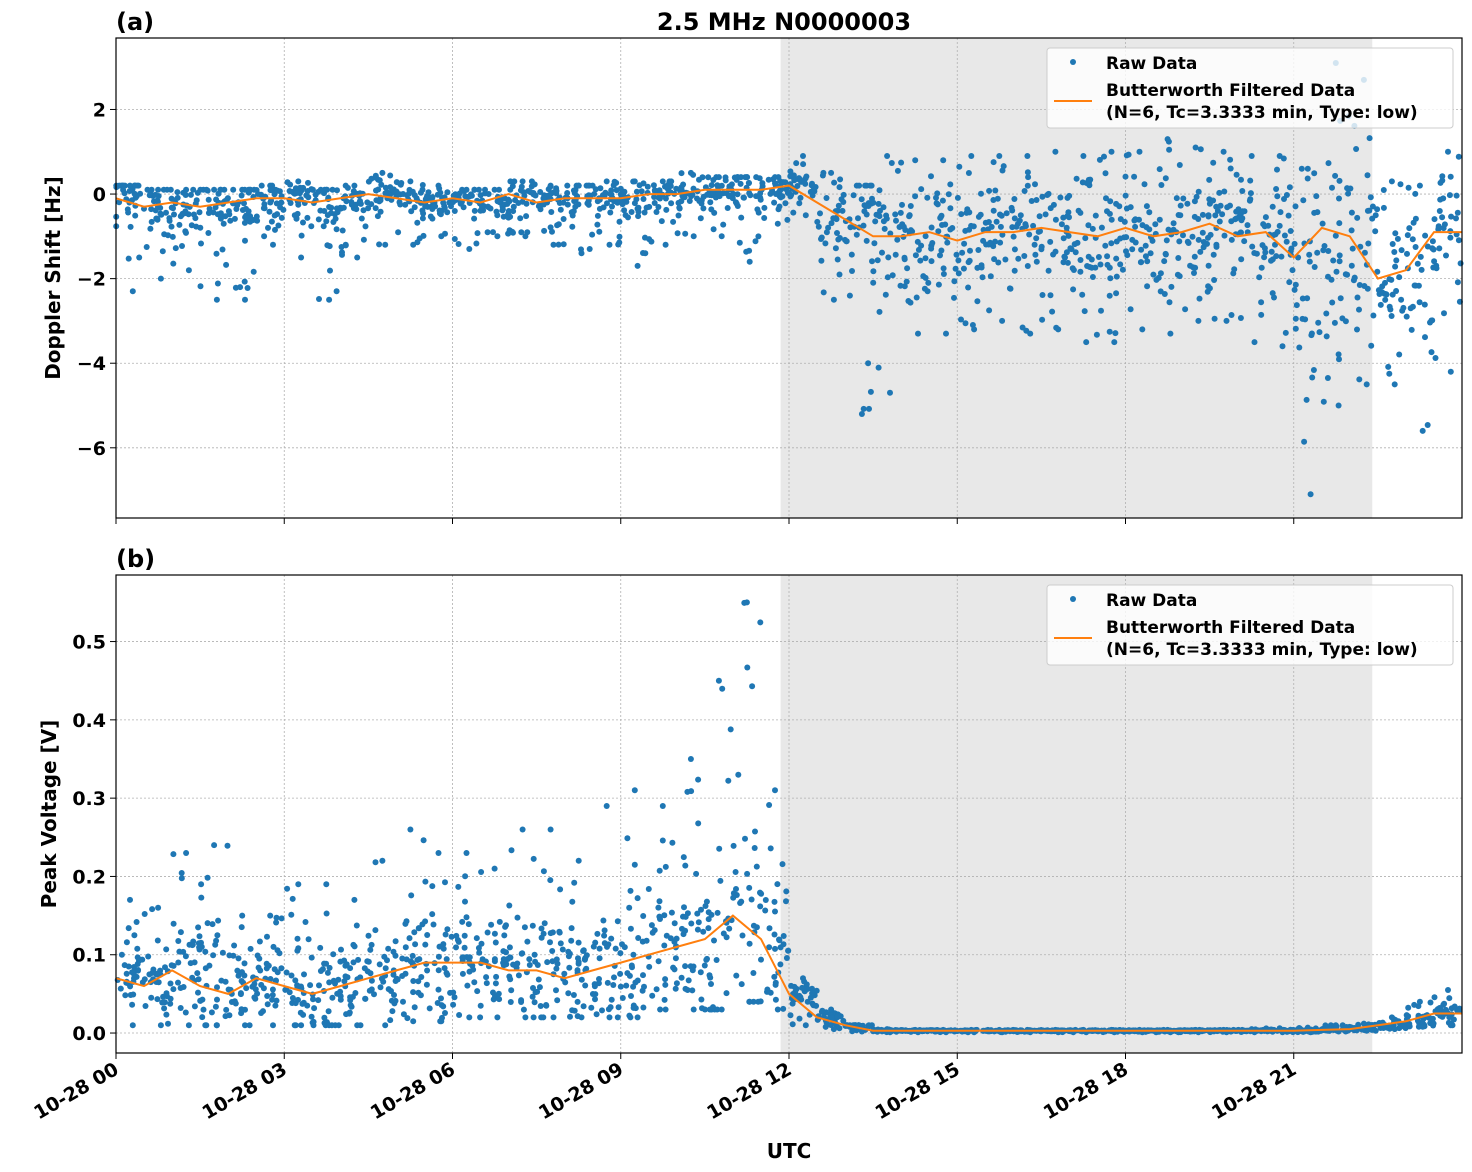 This screenshot has width=1472, height=1172. I want to click on x-tick-label: 10-28 06, so click(413, 1091).